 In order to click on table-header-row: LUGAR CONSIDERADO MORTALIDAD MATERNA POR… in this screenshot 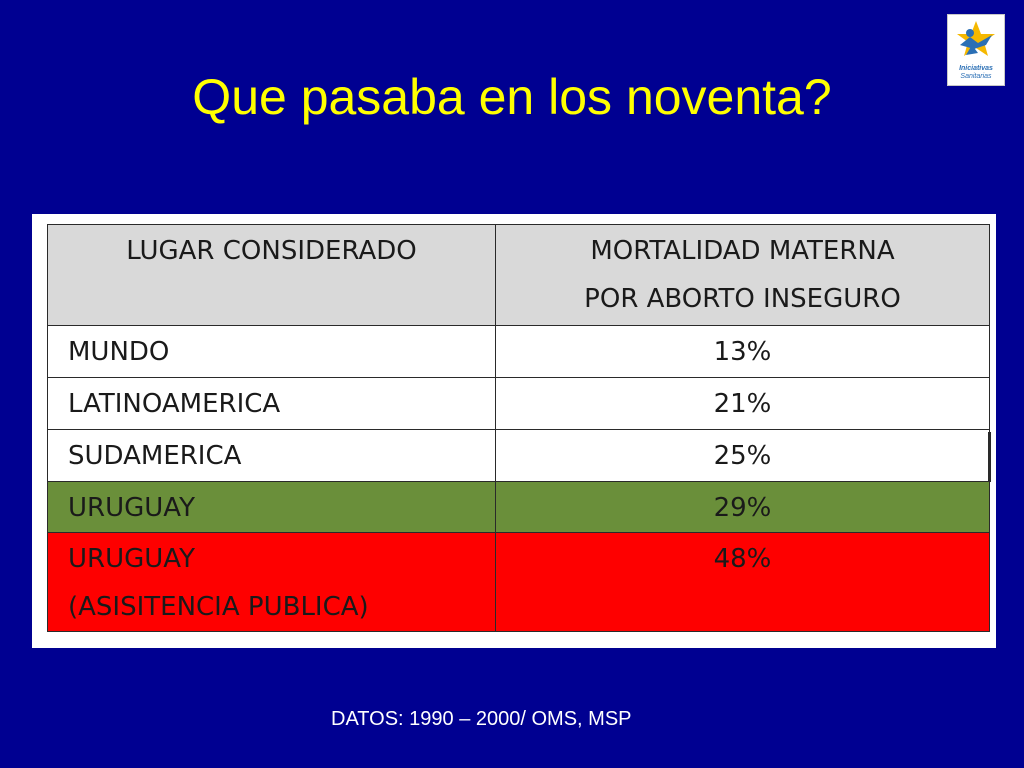, I will do `click(518, 275)`.